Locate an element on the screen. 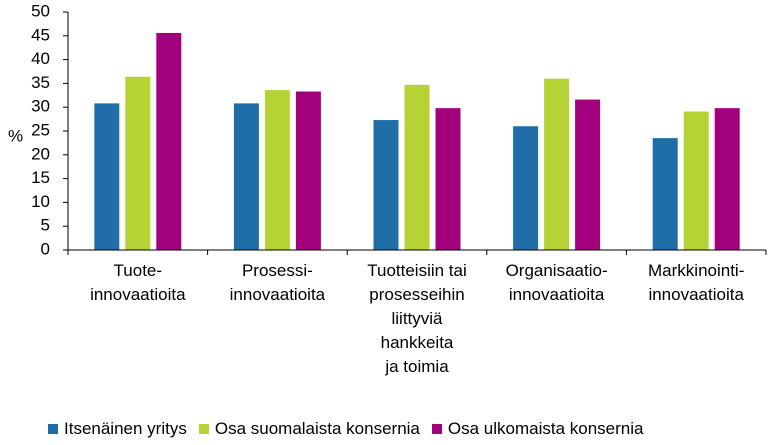 The width and height of the screenshot is (779, 445). y-tick-label: 10 is located at coordinates (40, 201).